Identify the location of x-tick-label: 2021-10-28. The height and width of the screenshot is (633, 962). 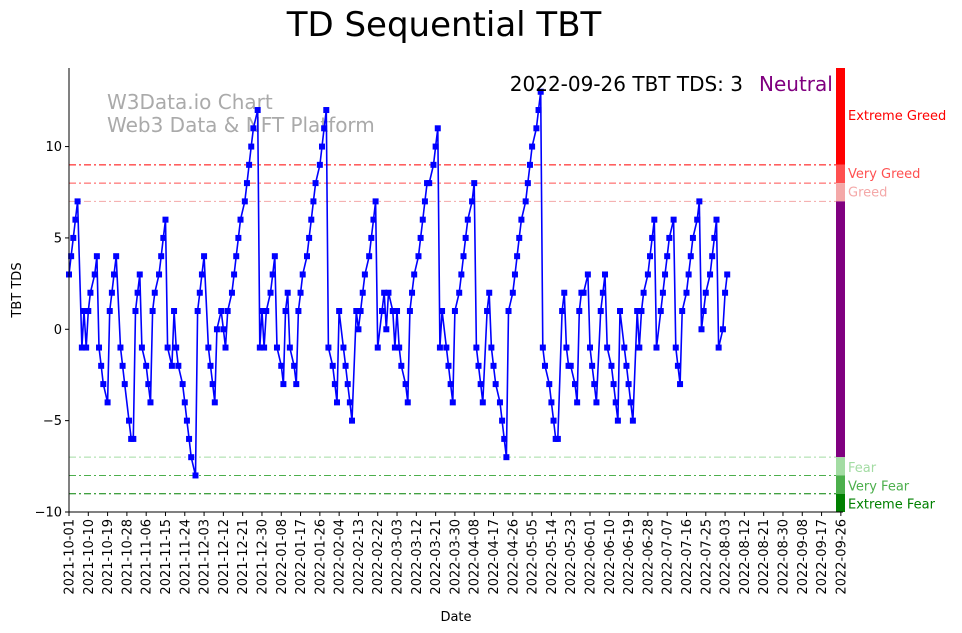
(127, 557).